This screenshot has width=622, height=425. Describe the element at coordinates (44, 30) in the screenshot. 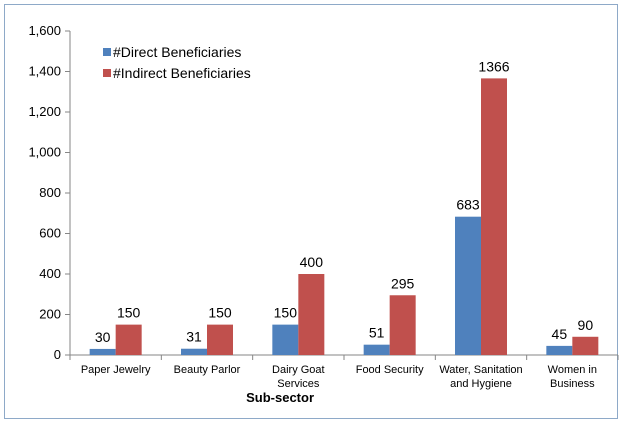

I see `y-tick-label: 1,600` at that location.